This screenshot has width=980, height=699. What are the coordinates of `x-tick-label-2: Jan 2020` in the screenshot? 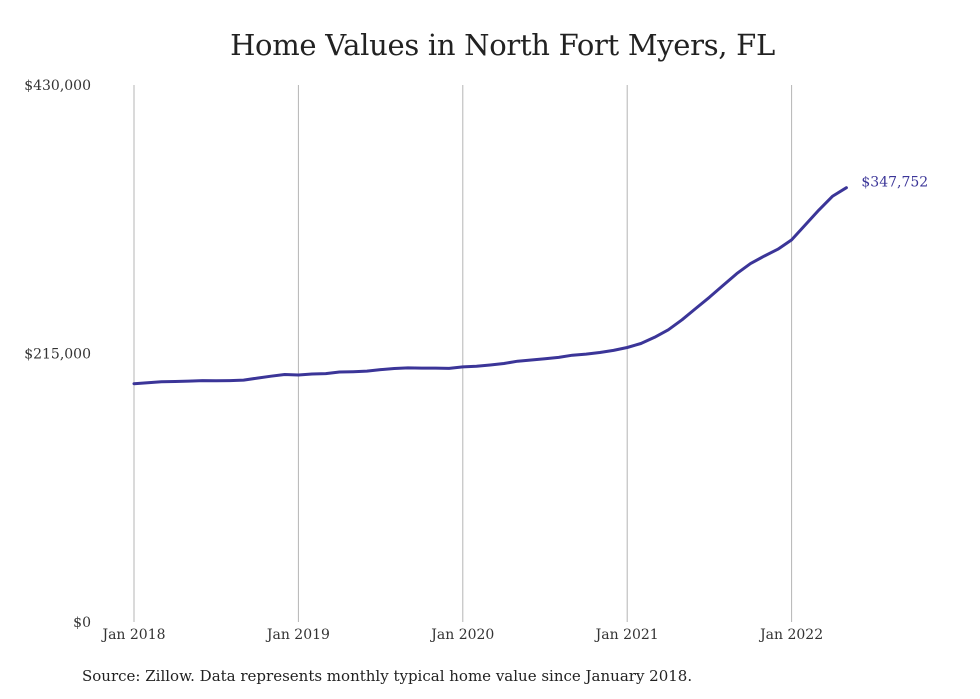 It's located at (461, 635).